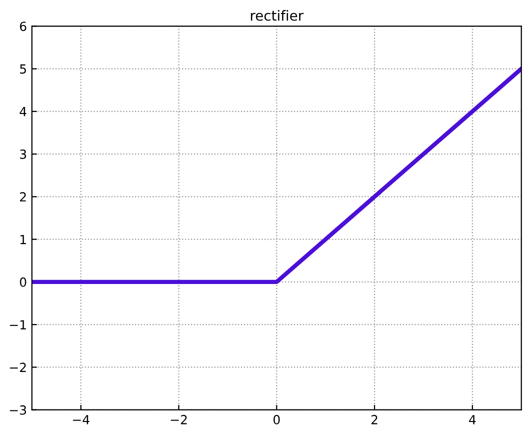  I want to click on x-tick-label: 2, so click(374, 419).